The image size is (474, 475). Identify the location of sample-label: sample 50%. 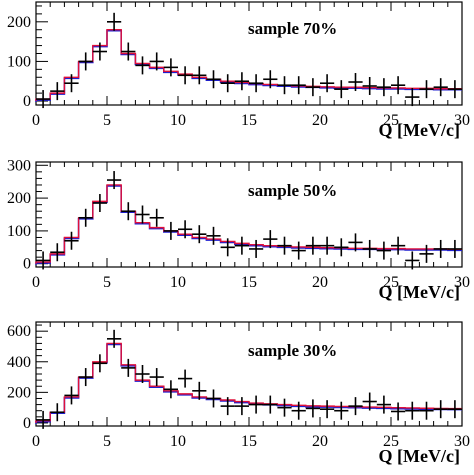
(292, 190).